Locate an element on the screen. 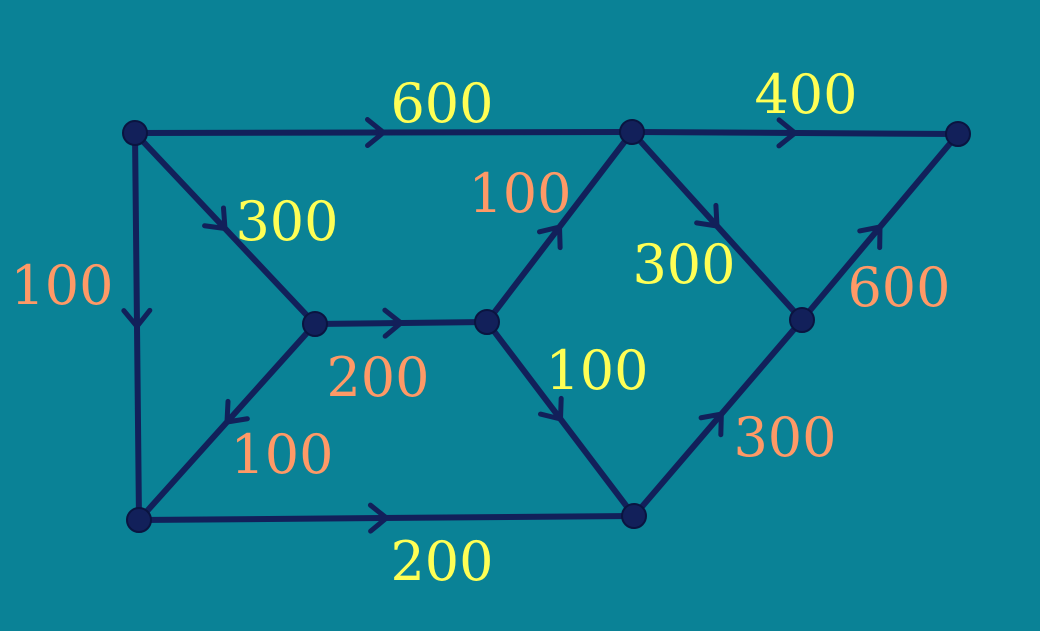 The height and width of the screenshot is (631, 1040). weight-label-B-C: 400 is located at coordinates (805, 94).